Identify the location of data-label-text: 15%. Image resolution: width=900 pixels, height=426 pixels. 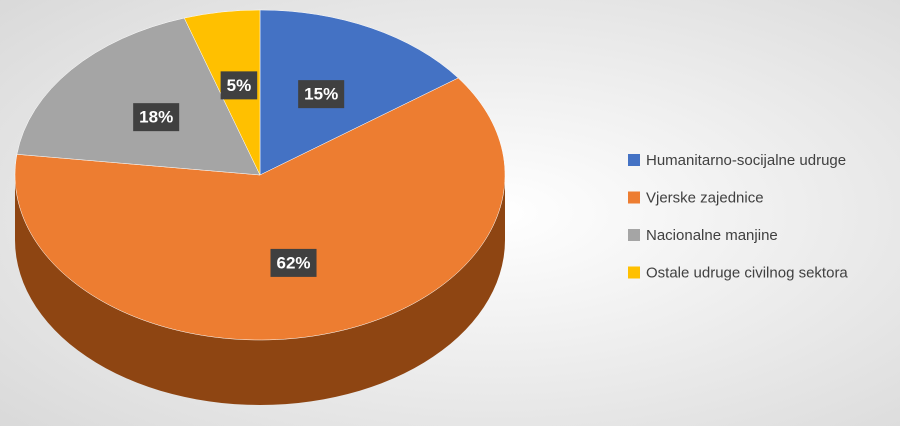
(321, 94).